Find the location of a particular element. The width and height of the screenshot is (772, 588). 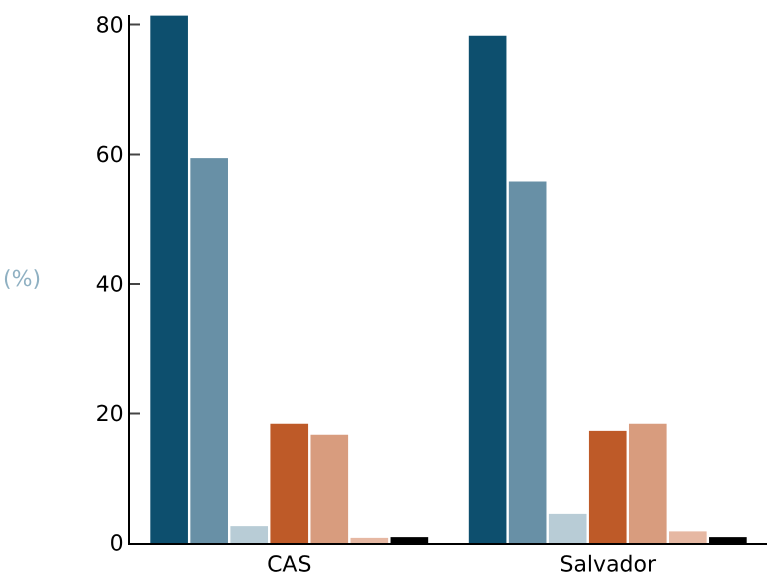

y-tick-label: 20 is located at coordinates (110, 415).